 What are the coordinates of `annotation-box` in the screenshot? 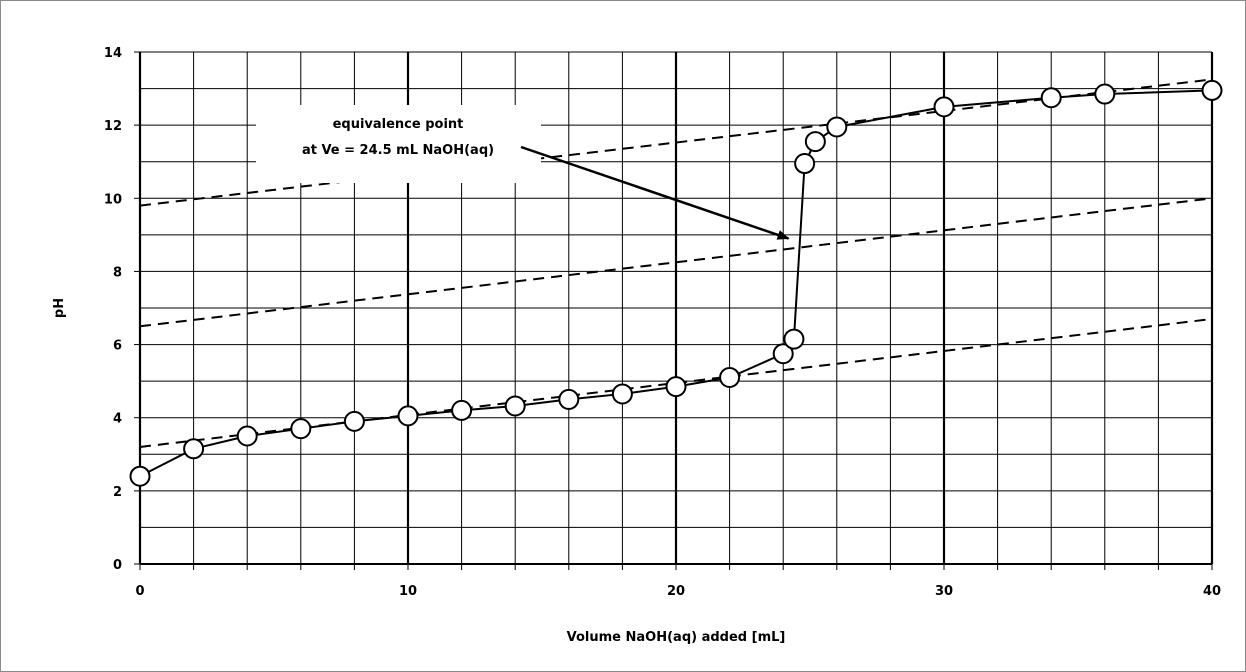 It's located at (398, 144).